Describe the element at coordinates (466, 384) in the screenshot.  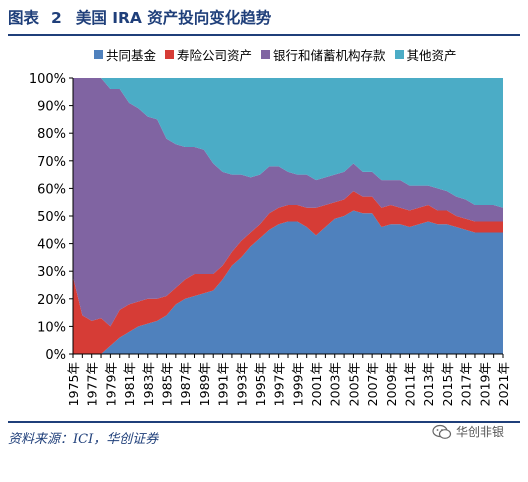
I see `x-tick-label-21: 2017年` at that location.